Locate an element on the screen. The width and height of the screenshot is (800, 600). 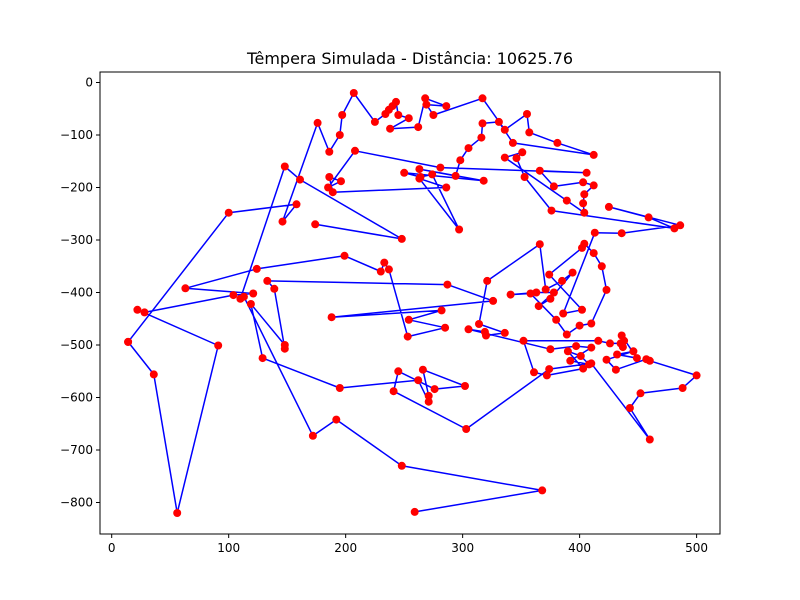
y-tick-label: −800 is located at coordinates (76, 503).